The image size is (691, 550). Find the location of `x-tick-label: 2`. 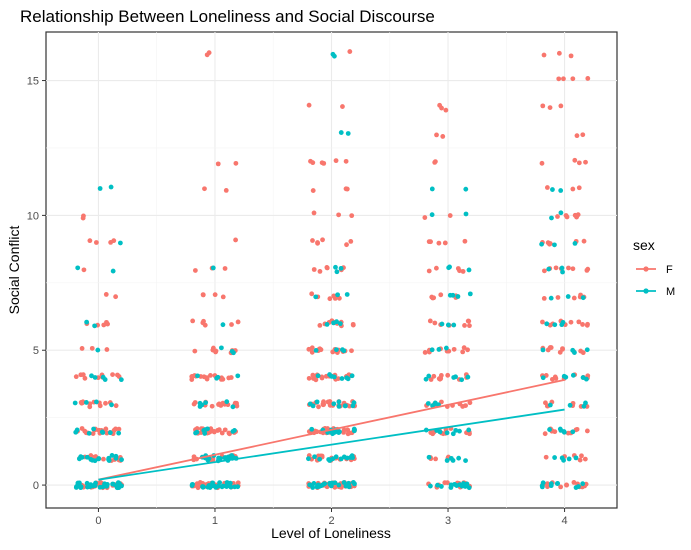

x-tick-label: 2 is located at coordinates (331, 521).